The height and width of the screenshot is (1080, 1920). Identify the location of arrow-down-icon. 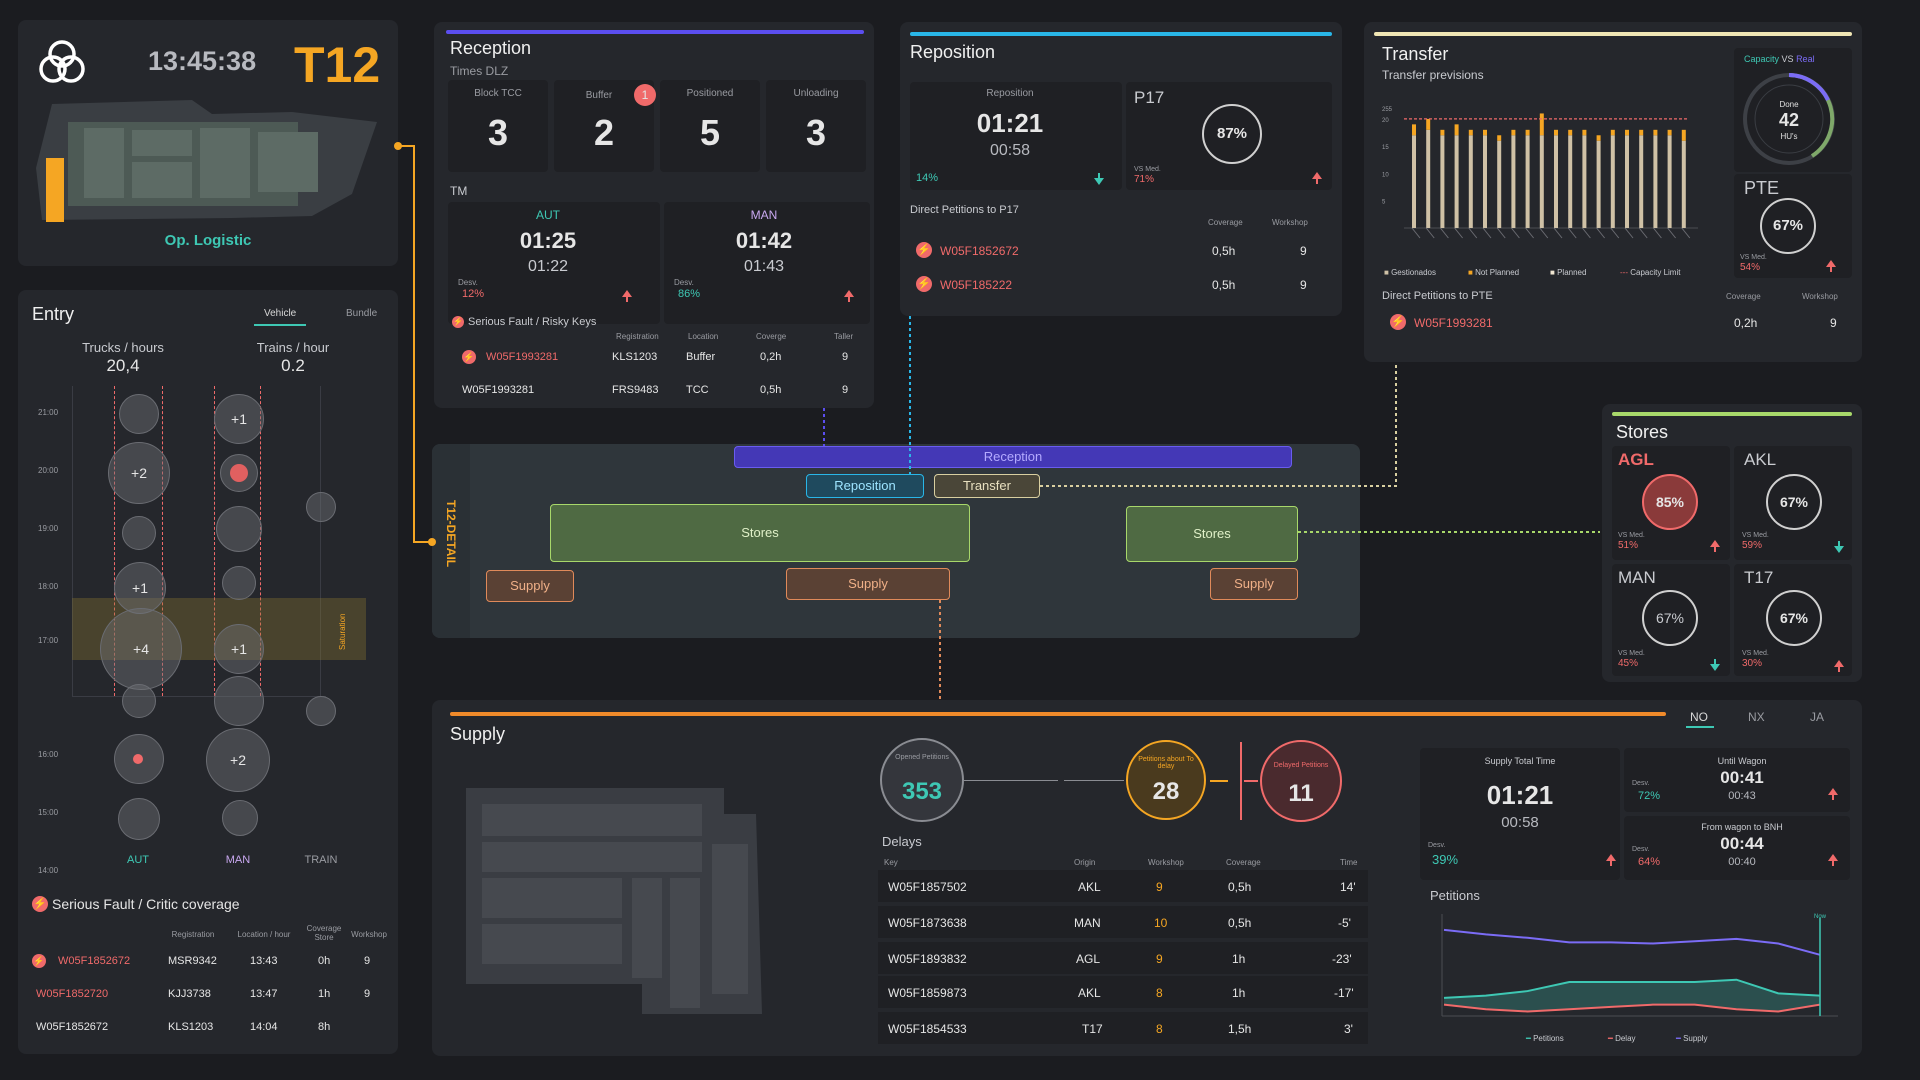
(1839, 547).